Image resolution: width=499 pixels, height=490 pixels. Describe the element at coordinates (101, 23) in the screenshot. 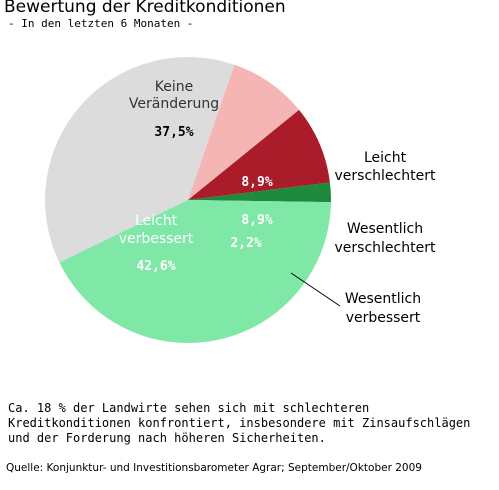

I see `chart-subtitle: - In den letzten 6 Monaten -` at that location.